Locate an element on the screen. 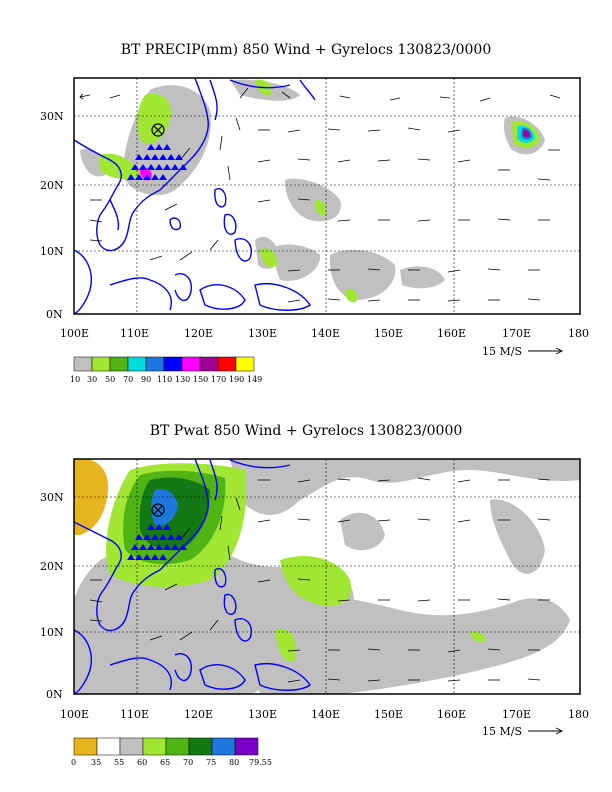  svg-text: 60 is located at coordinates (142, 762).